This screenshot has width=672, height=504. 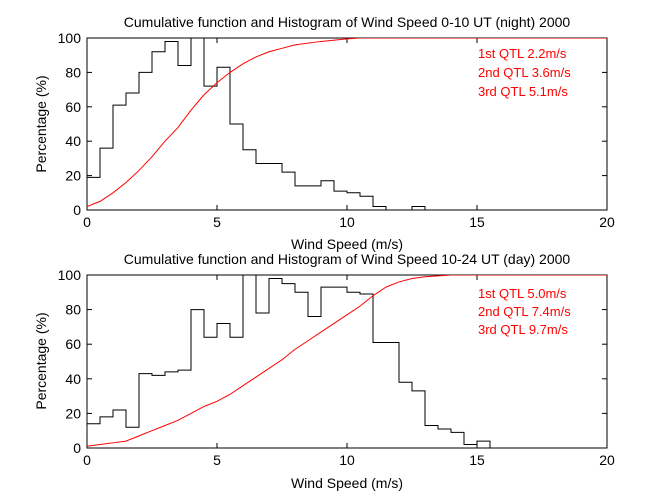 What do you see at coordinates (522, 53) in the screenshot?
I see `quantile-1-annotation: 1st QTL 2.2m/s` at bounding box center [522, 53].